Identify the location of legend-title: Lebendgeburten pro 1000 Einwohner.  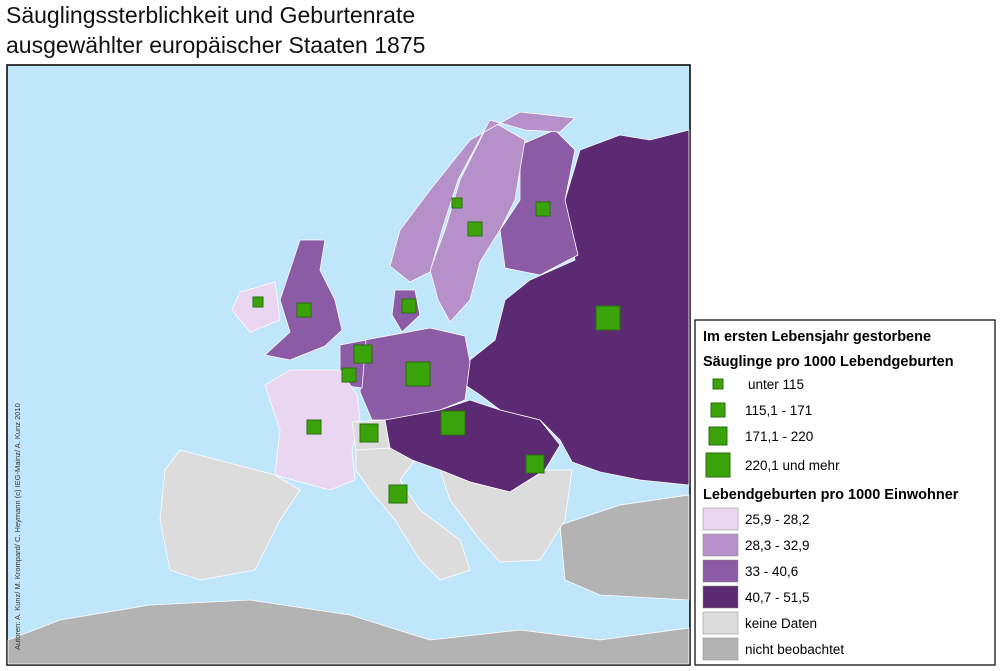
(831, 495).